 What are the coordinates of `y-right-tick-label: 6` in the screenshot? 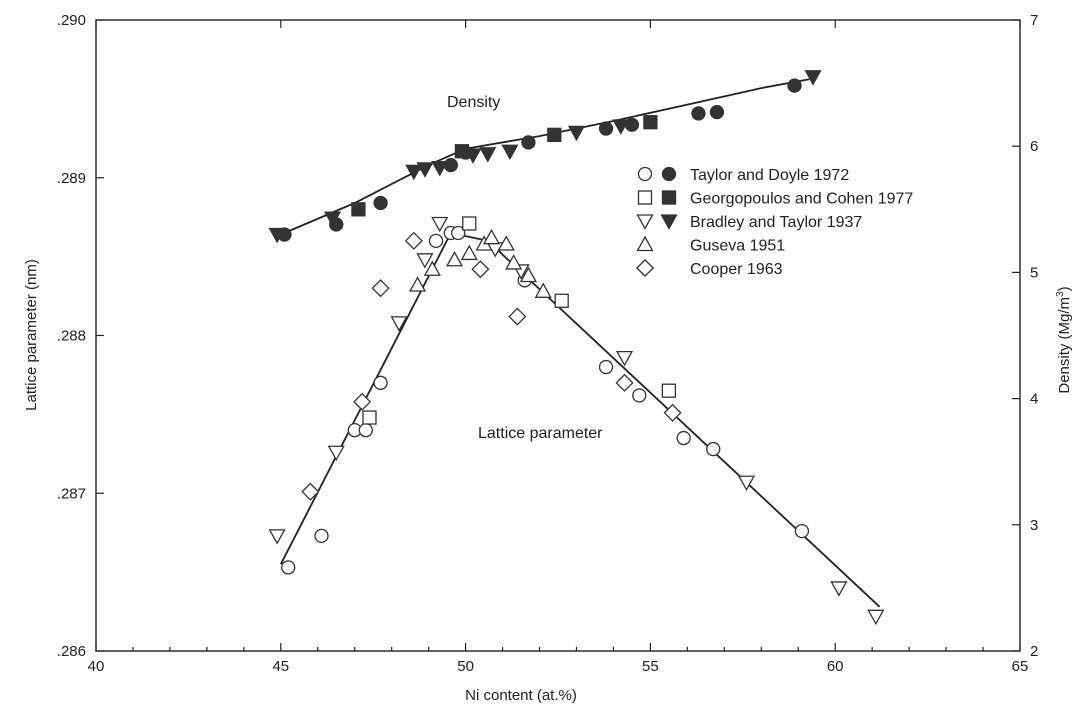 It's located at (1034, 146).